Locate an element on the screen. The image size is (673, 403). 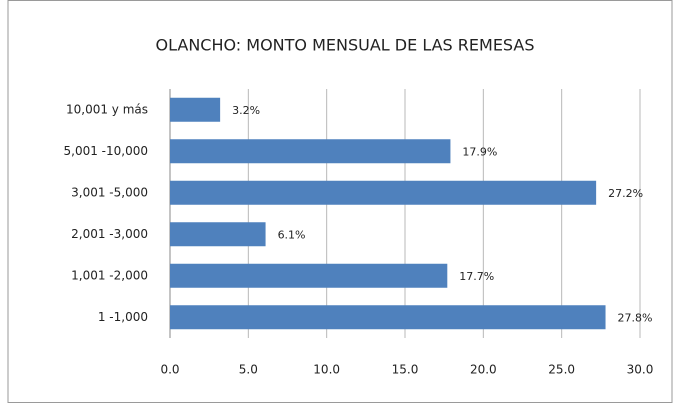
y-tick-label: 5,001 -10,000 is located at coordinates (106, 151).